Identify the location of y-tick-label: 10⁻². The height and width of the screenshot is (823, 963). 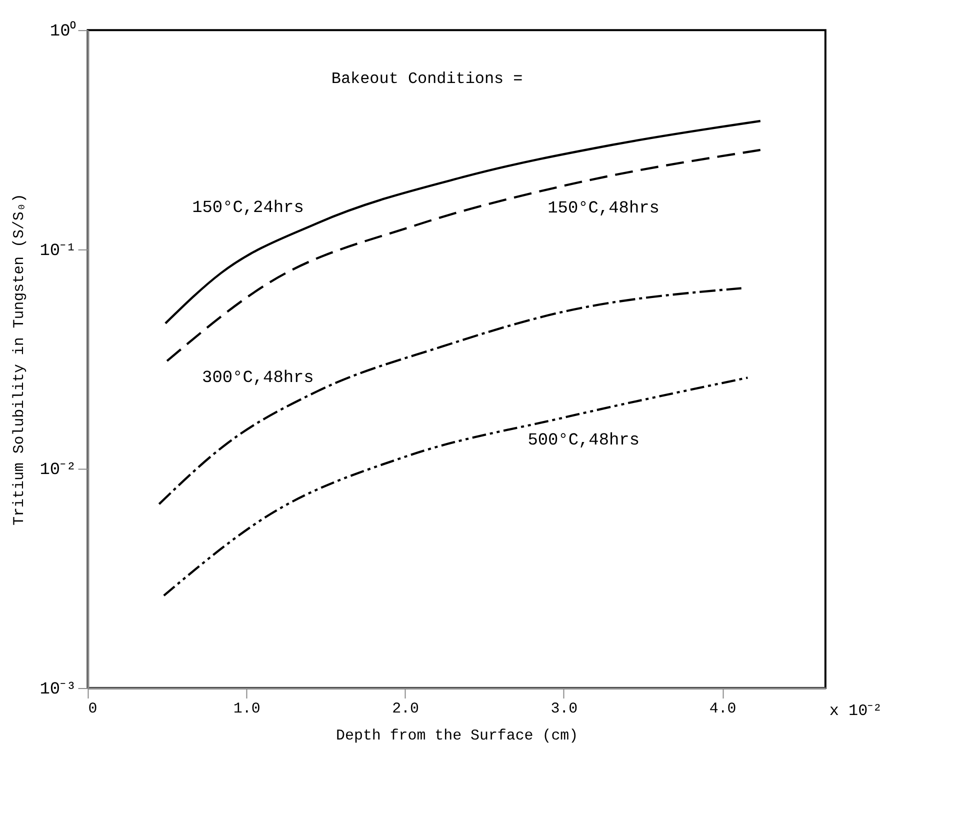
(58, 470).